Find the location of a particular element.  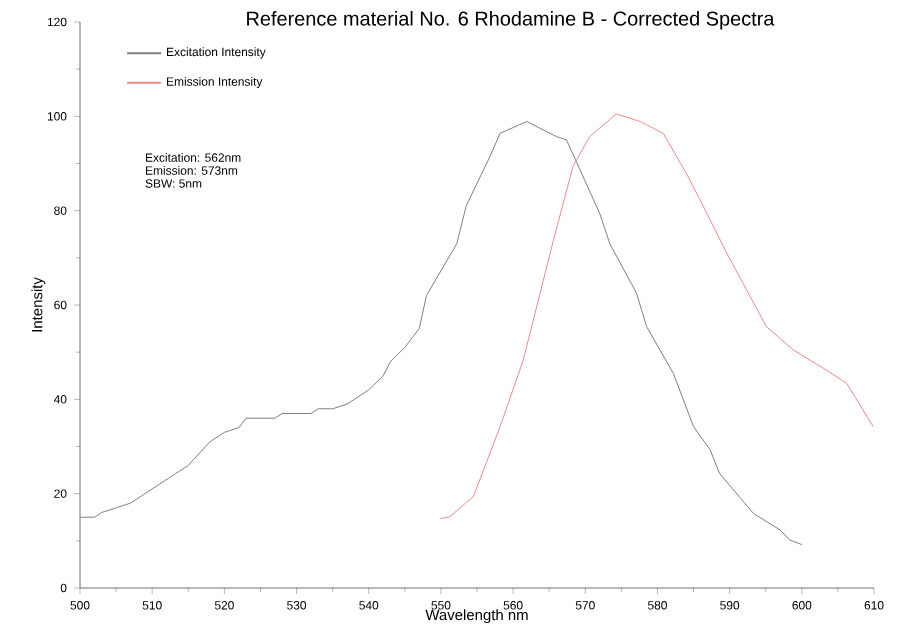

chart-title: Reference material No. 6 Rhodamine B - Corrected Spectra is located at coordinates (511, 20).